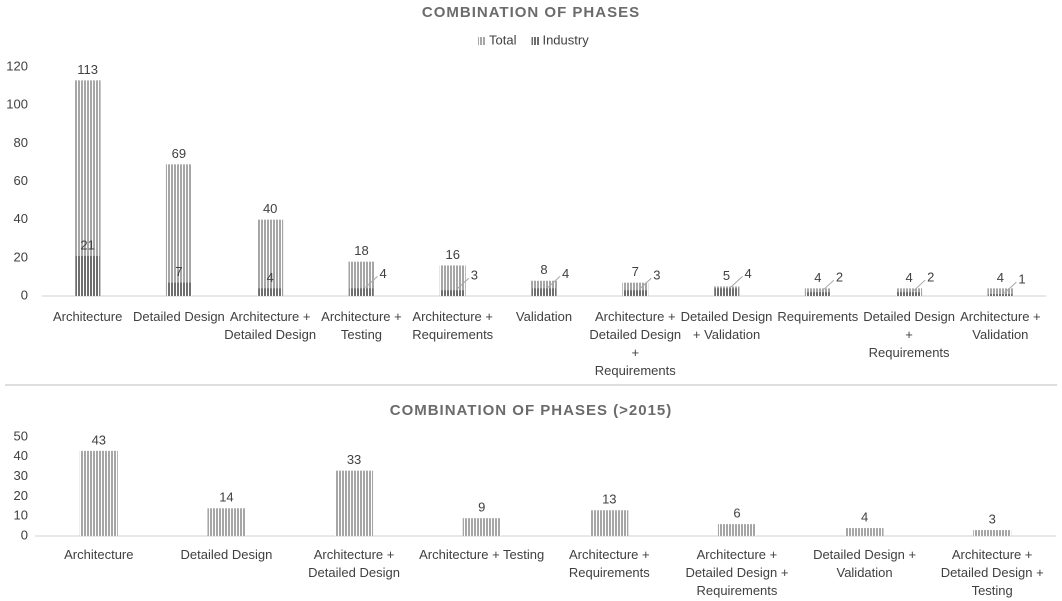 This screenshot has width=1062, height=601. Describe the element at coordinates (179, 153) in the screenshot. I see `value-label: 69` at that location.